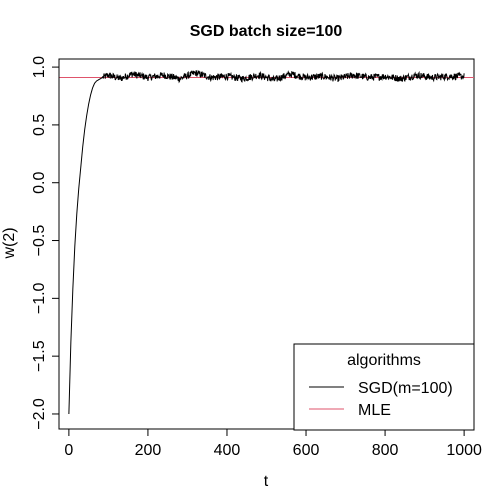  What do you see at coordinates (266, 481) in the screenshot?
I see `x-axis-label: t` at bounding box center [266, 481].